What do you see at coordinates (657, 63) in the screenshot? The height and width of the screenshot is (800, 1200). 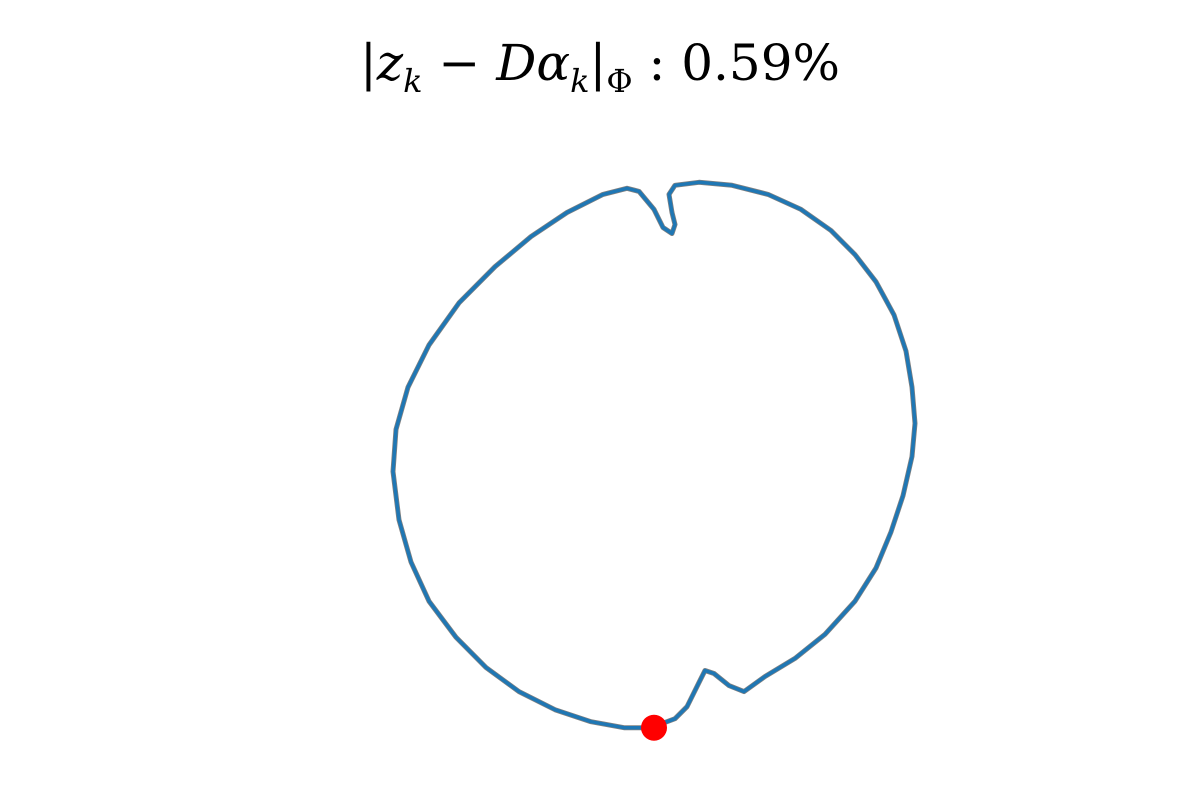 I see `title-sep: :` at bounding box center [657, 63].